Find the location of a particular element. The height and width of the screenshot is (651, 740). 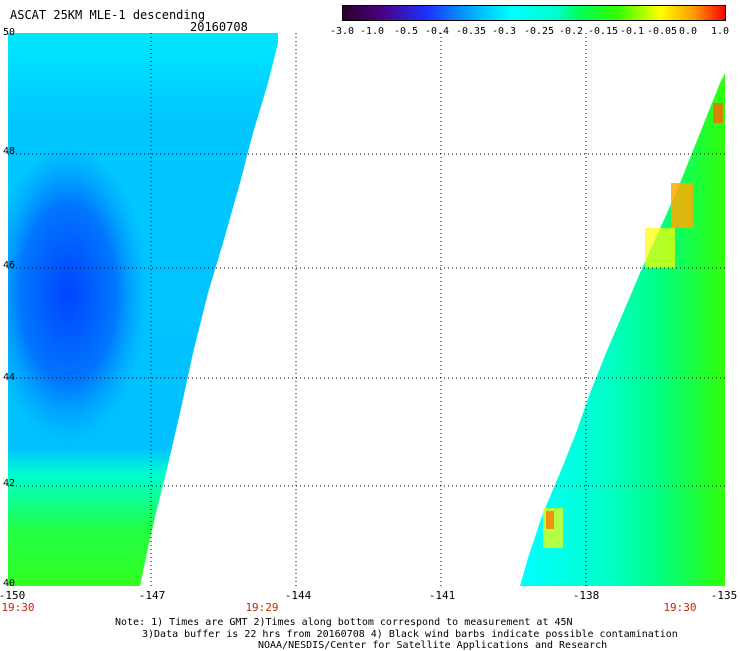

low-value-region is located at coordinates (78, 293).